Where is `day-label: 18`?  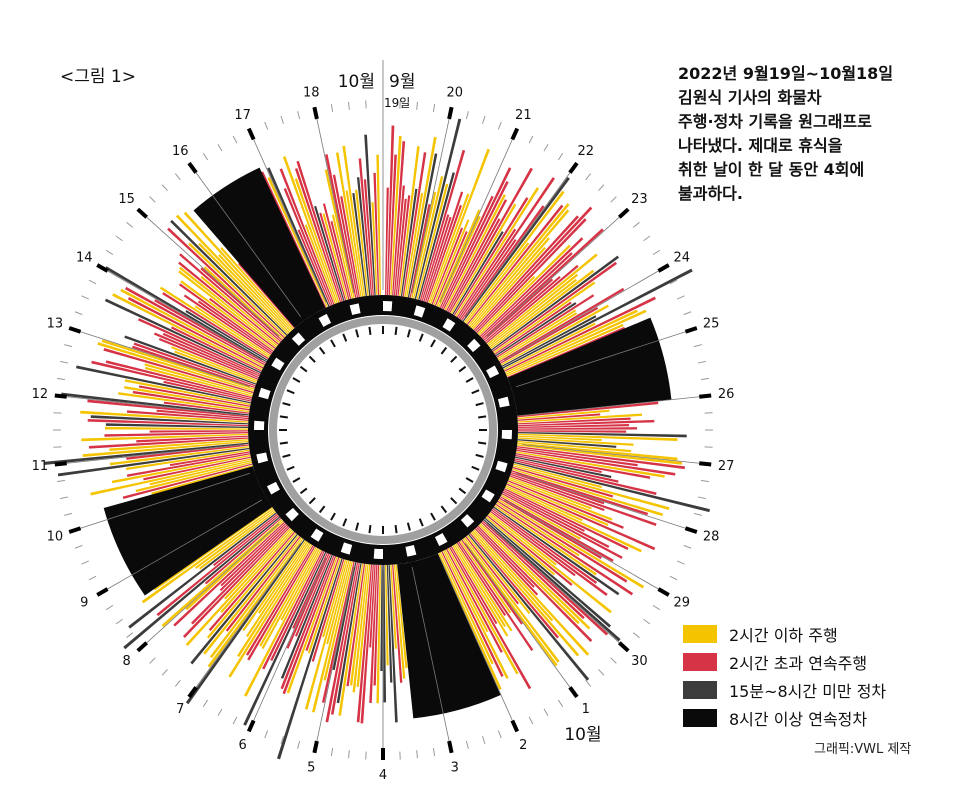
day-label: 18 is located at coordinates (311, 93).